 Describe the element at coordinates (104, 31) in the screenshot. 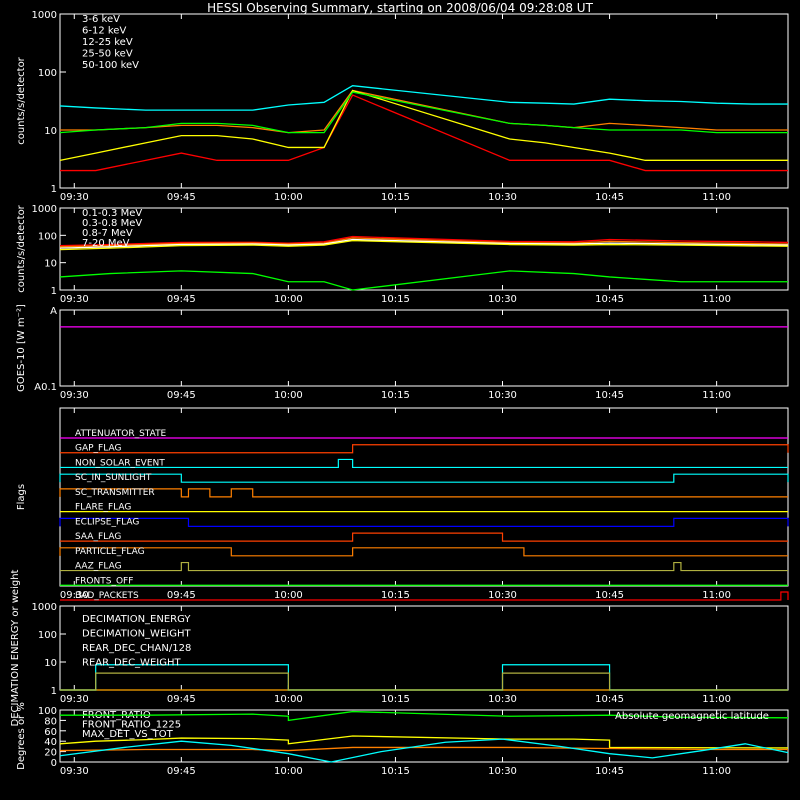

I see `legend-entry: 6-12 keV` at that location.